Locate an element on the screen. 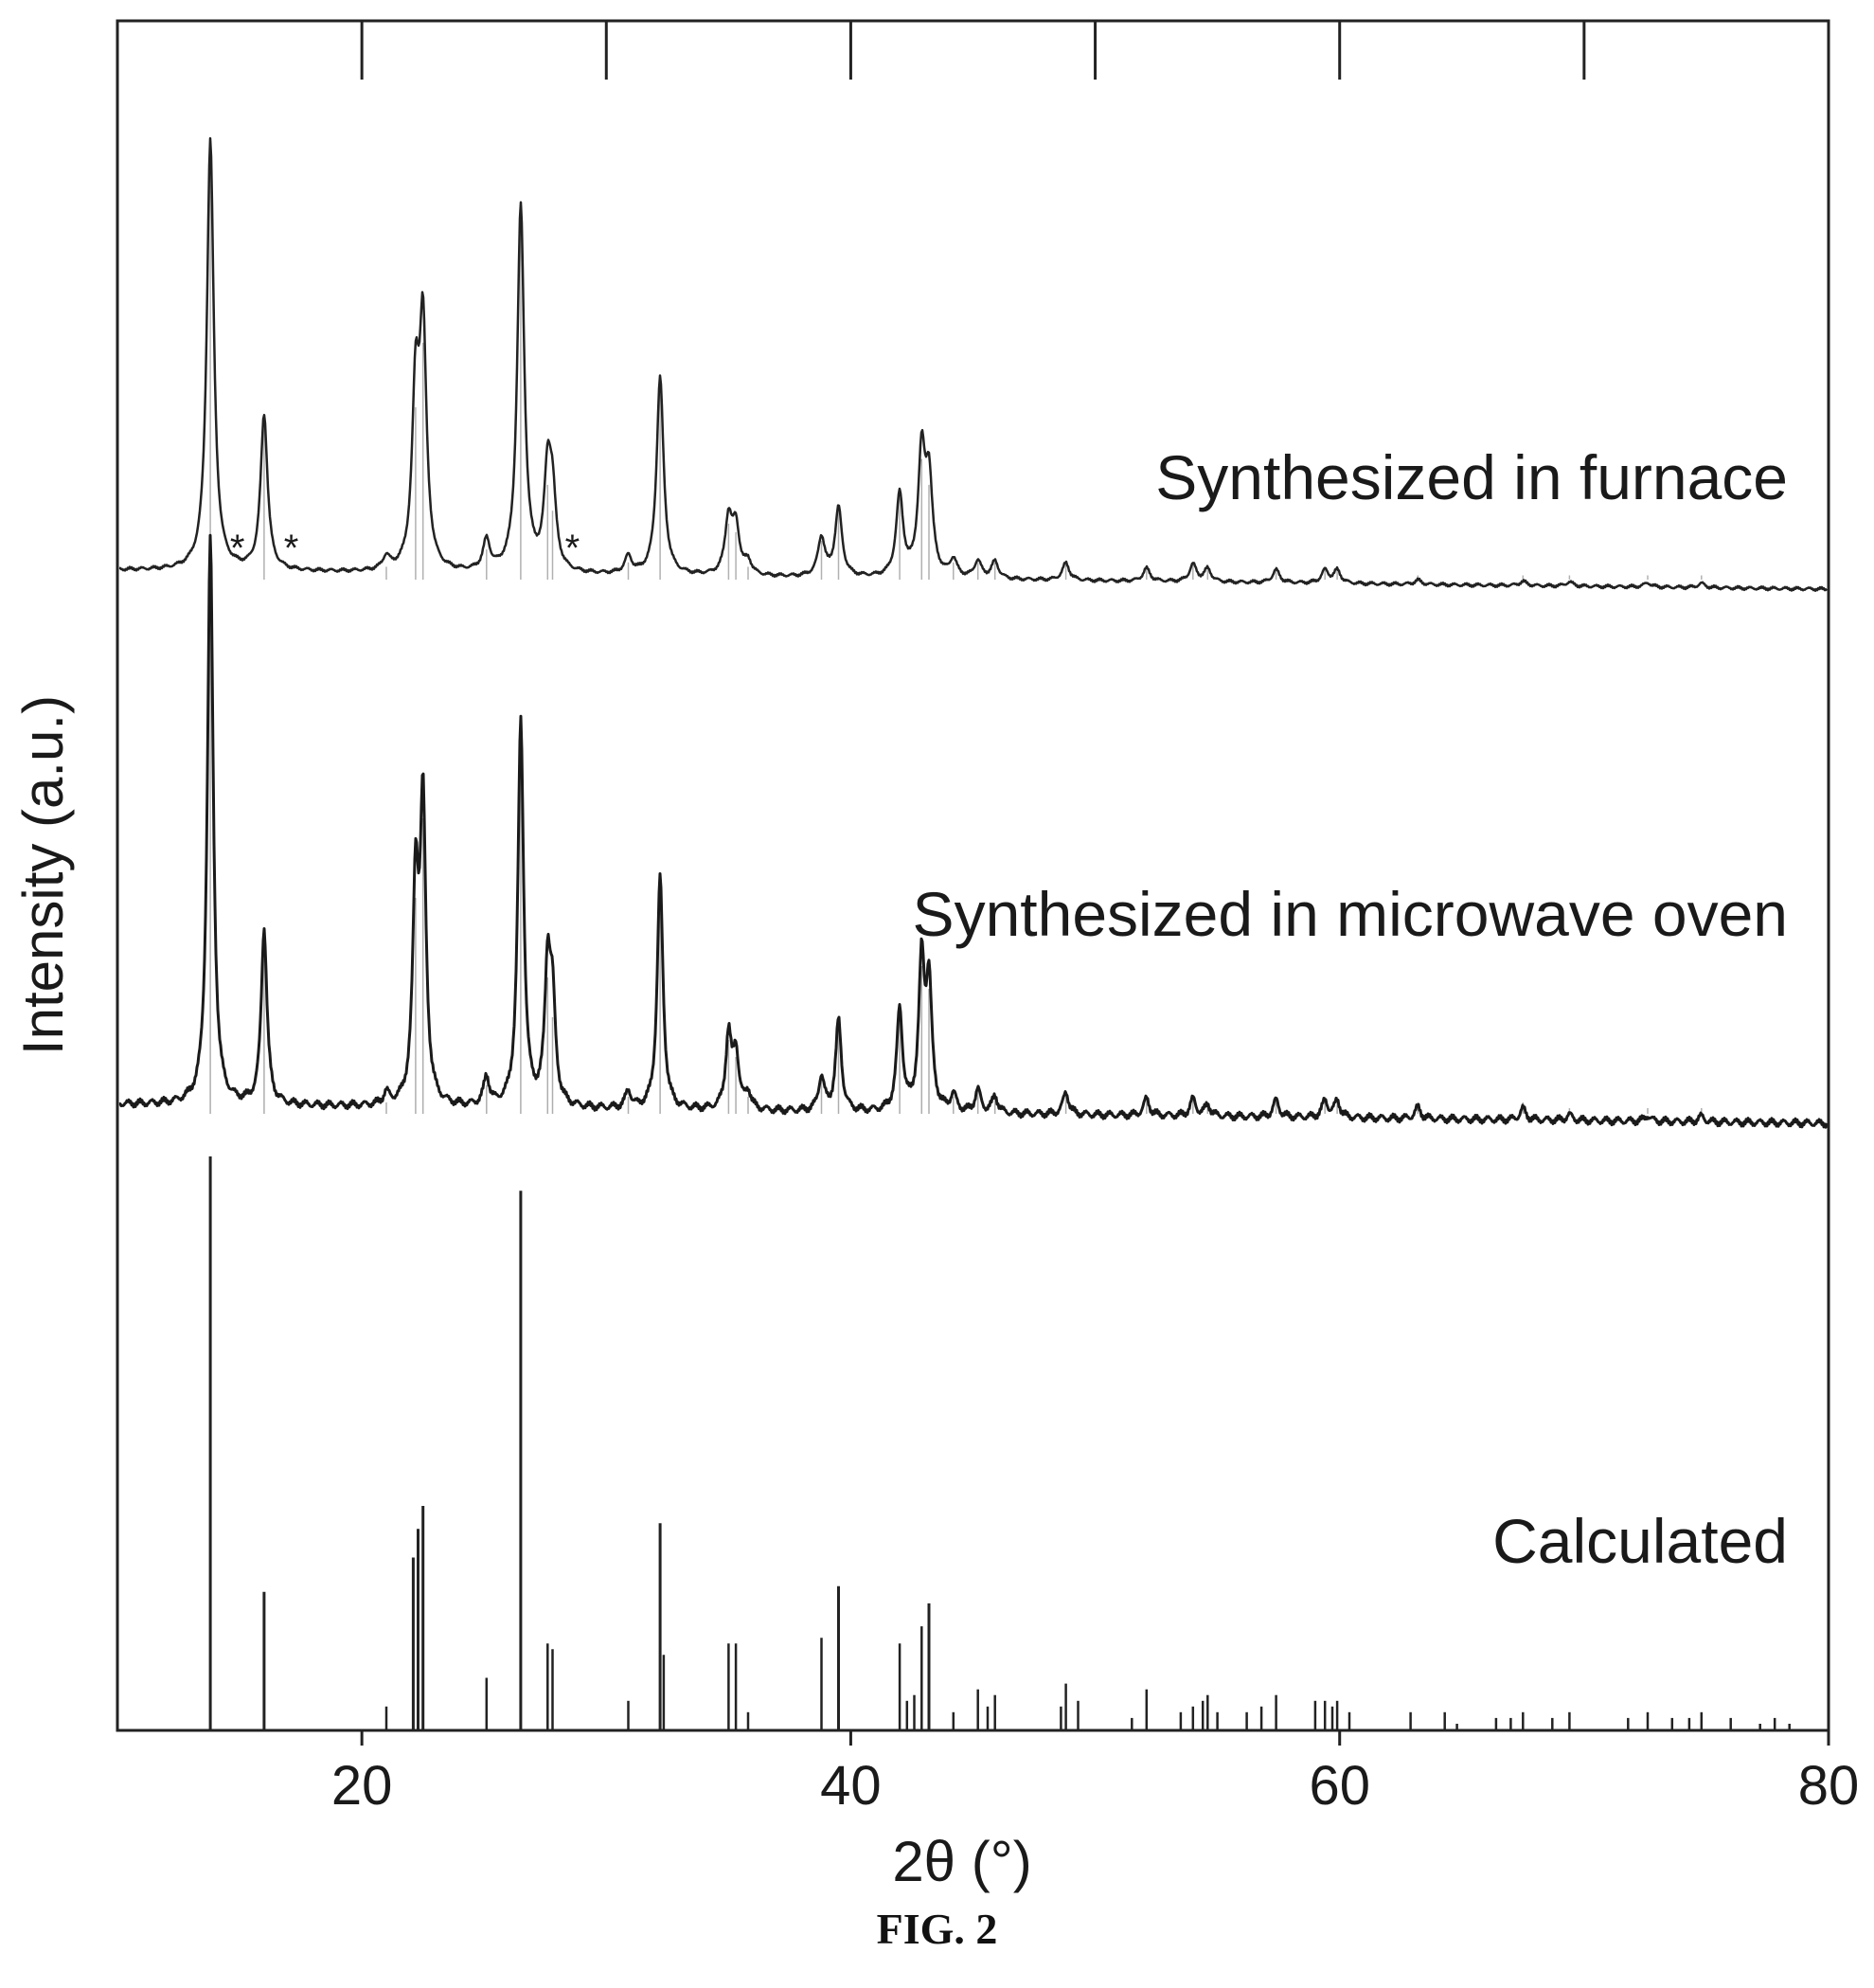  x-tick-label: 80 is located at coordinates (1829, 1786).